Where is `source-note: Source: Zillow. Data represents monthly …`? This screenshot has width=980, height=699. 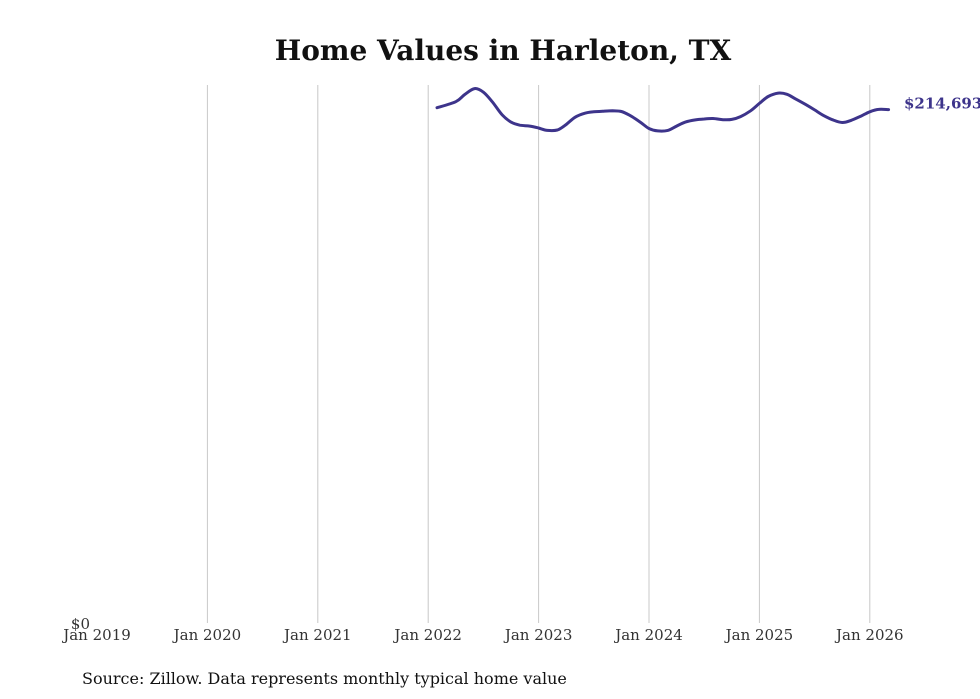 source-note: Source: Zillow. Data represents monthly … is located at coordinates (324, 678).